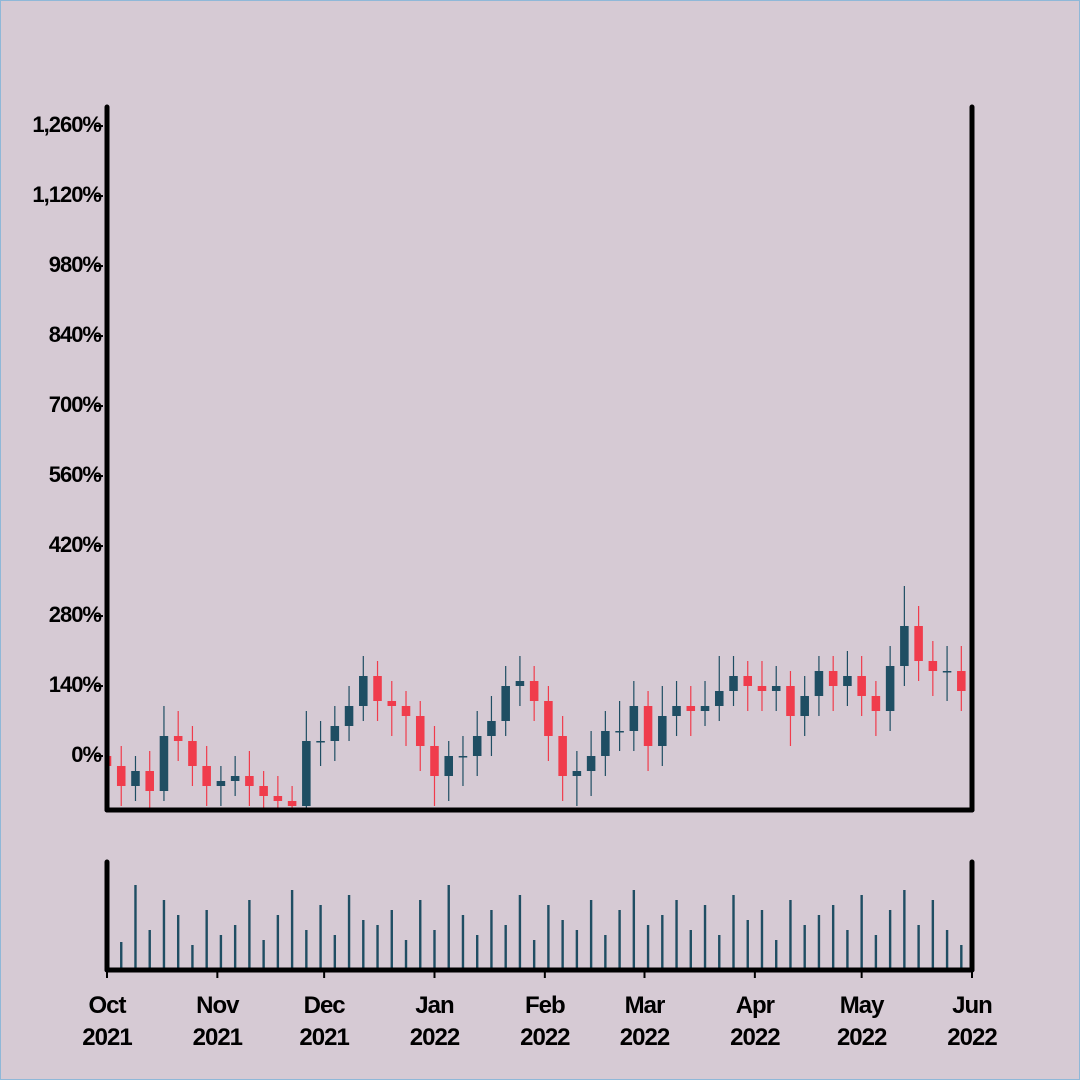  Describe the element at coordinates (75, 684) in the screenshot. I see `y-tick-label: 140%` at that location.